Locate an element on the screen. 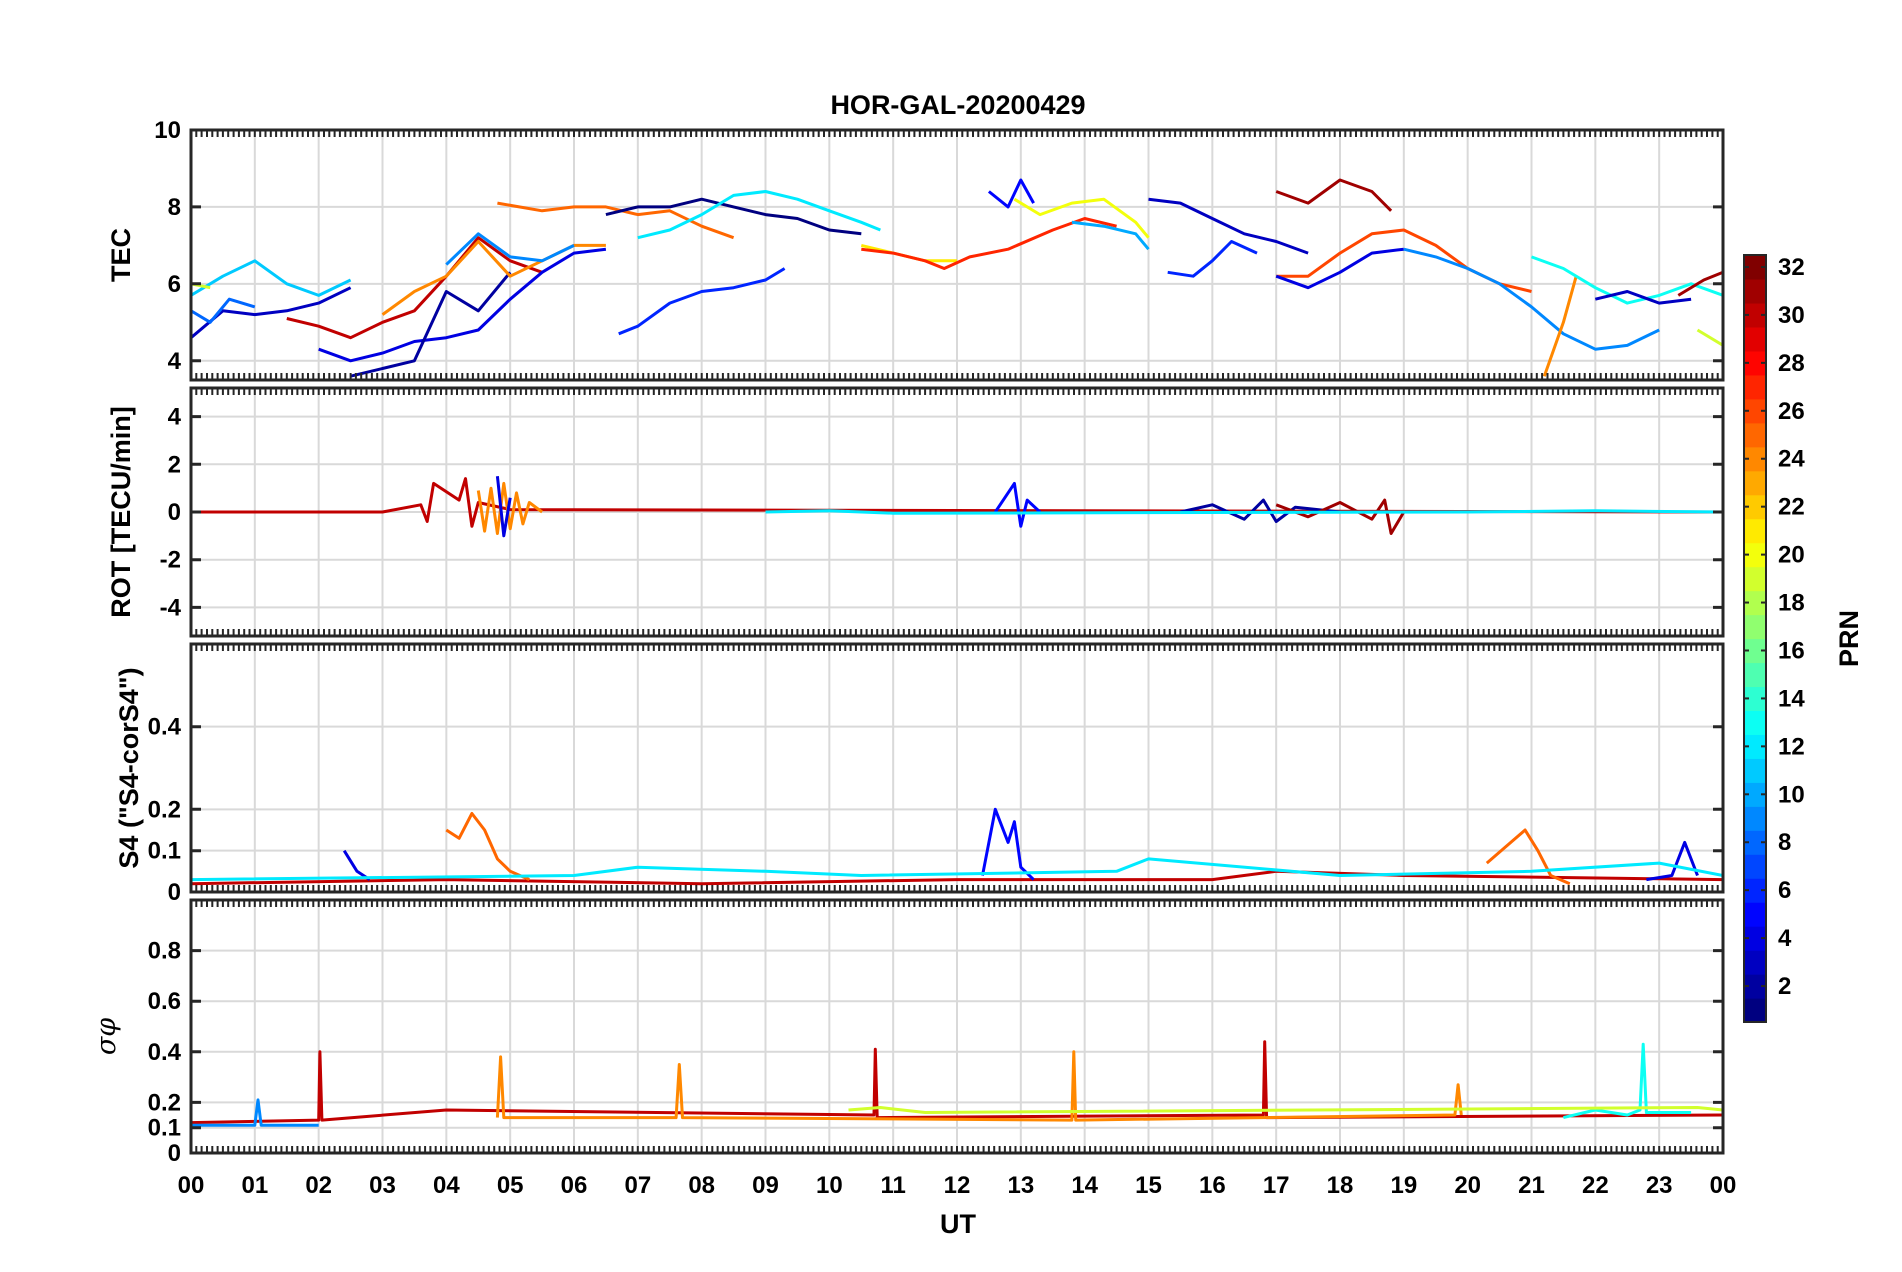 Image resolution: width=1902 pixels, height=1272 pixels. x-tick-label: 02 is located at coordinates (318, 1185).